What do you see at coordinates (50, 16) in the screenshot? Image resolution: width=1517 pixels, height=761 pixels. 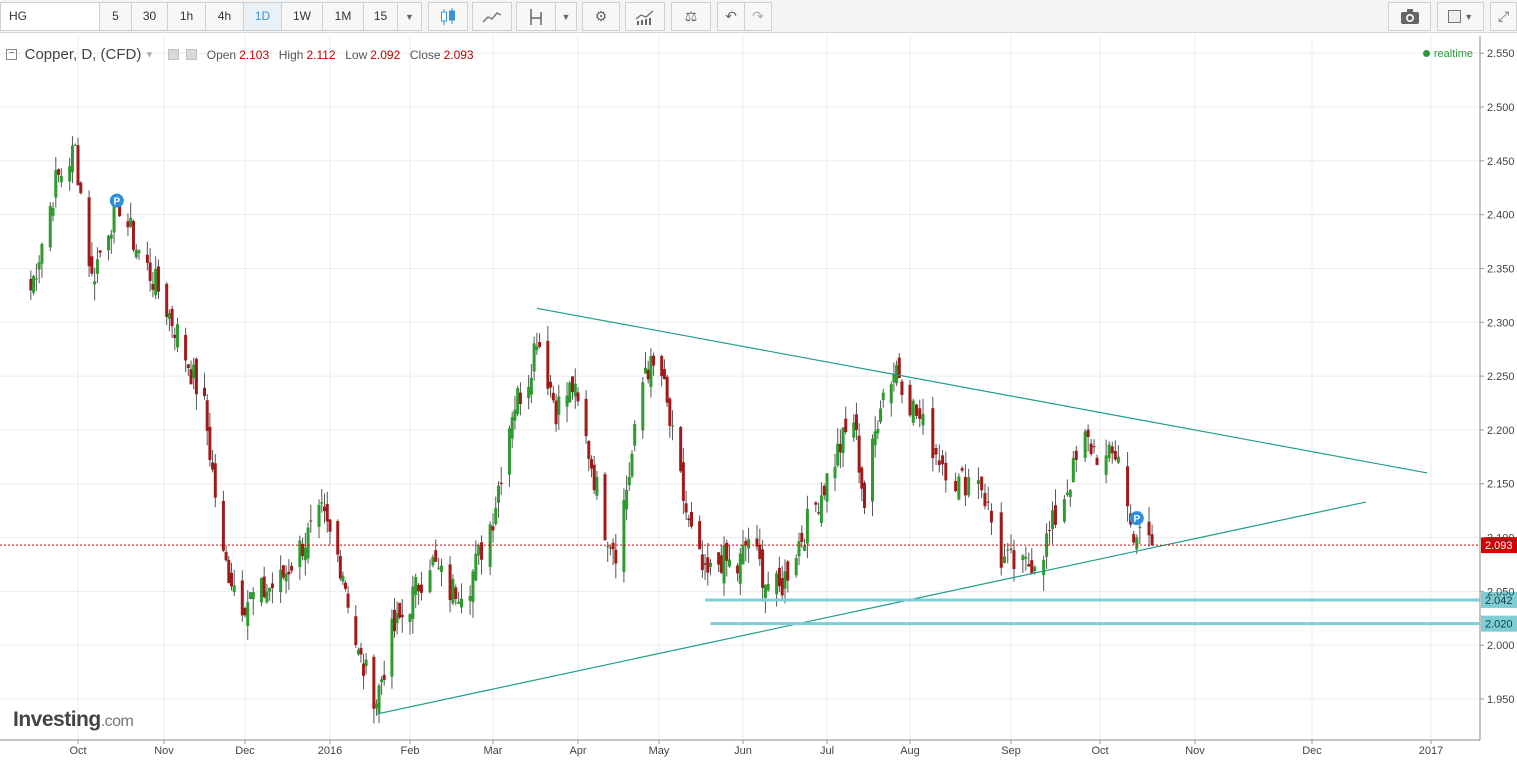 I see `symbol-input: HG` at bounding box center [50, 16].